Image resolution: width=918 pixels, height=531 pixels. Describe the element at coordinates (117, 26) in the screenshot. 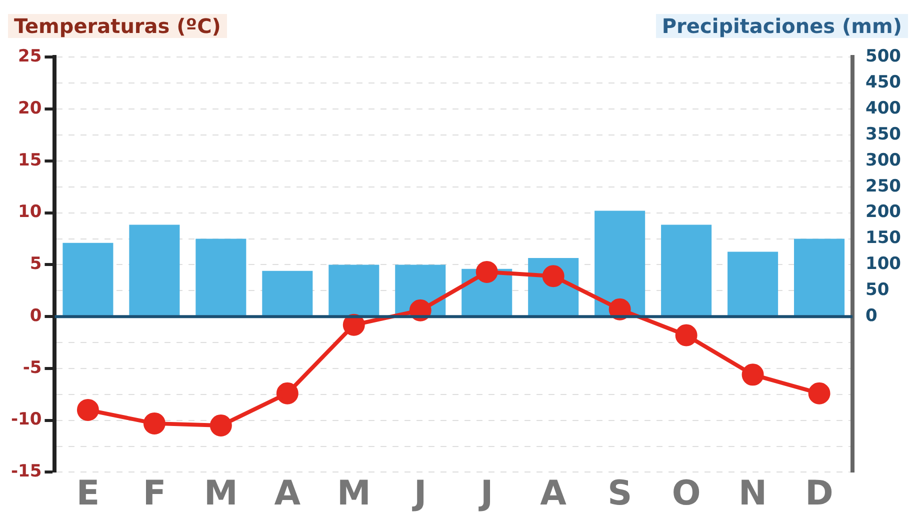

I see `y-axis-title: Temperaturas (ºC)` at that location.